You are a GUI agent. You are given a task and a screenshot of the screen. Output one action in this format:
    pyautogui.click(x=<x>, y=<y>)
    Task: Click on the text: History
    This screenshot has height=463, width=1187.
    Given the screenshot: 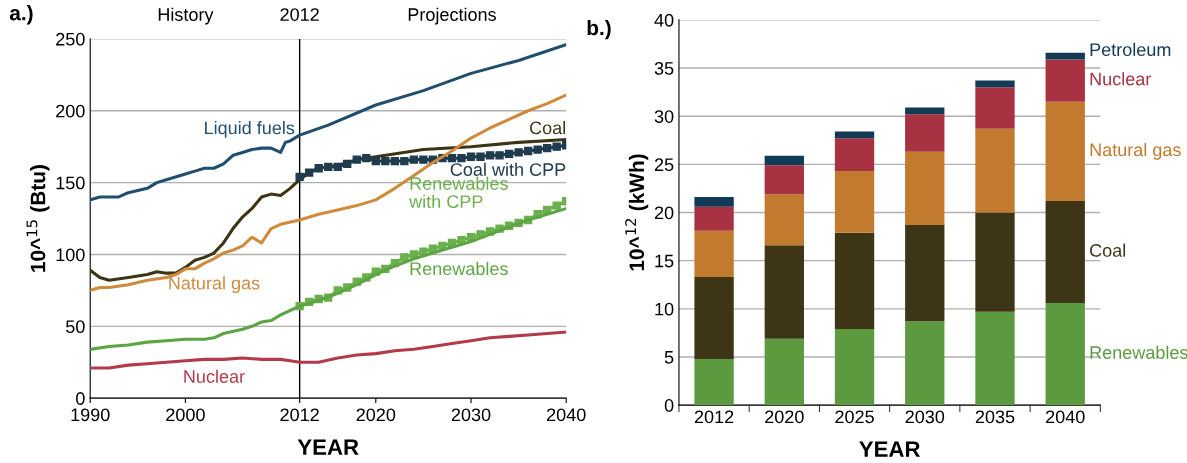 What is the action you would take?
    pyautogui.click(x=186, y=16)
    